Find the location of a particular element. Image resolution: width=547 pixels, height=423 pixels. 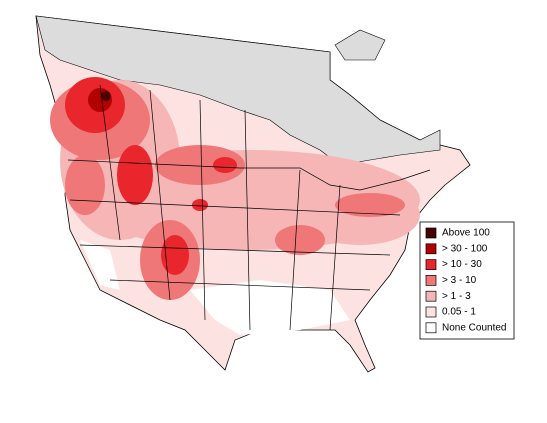

legend-label: None Counted is located at coordinates (474, 327).